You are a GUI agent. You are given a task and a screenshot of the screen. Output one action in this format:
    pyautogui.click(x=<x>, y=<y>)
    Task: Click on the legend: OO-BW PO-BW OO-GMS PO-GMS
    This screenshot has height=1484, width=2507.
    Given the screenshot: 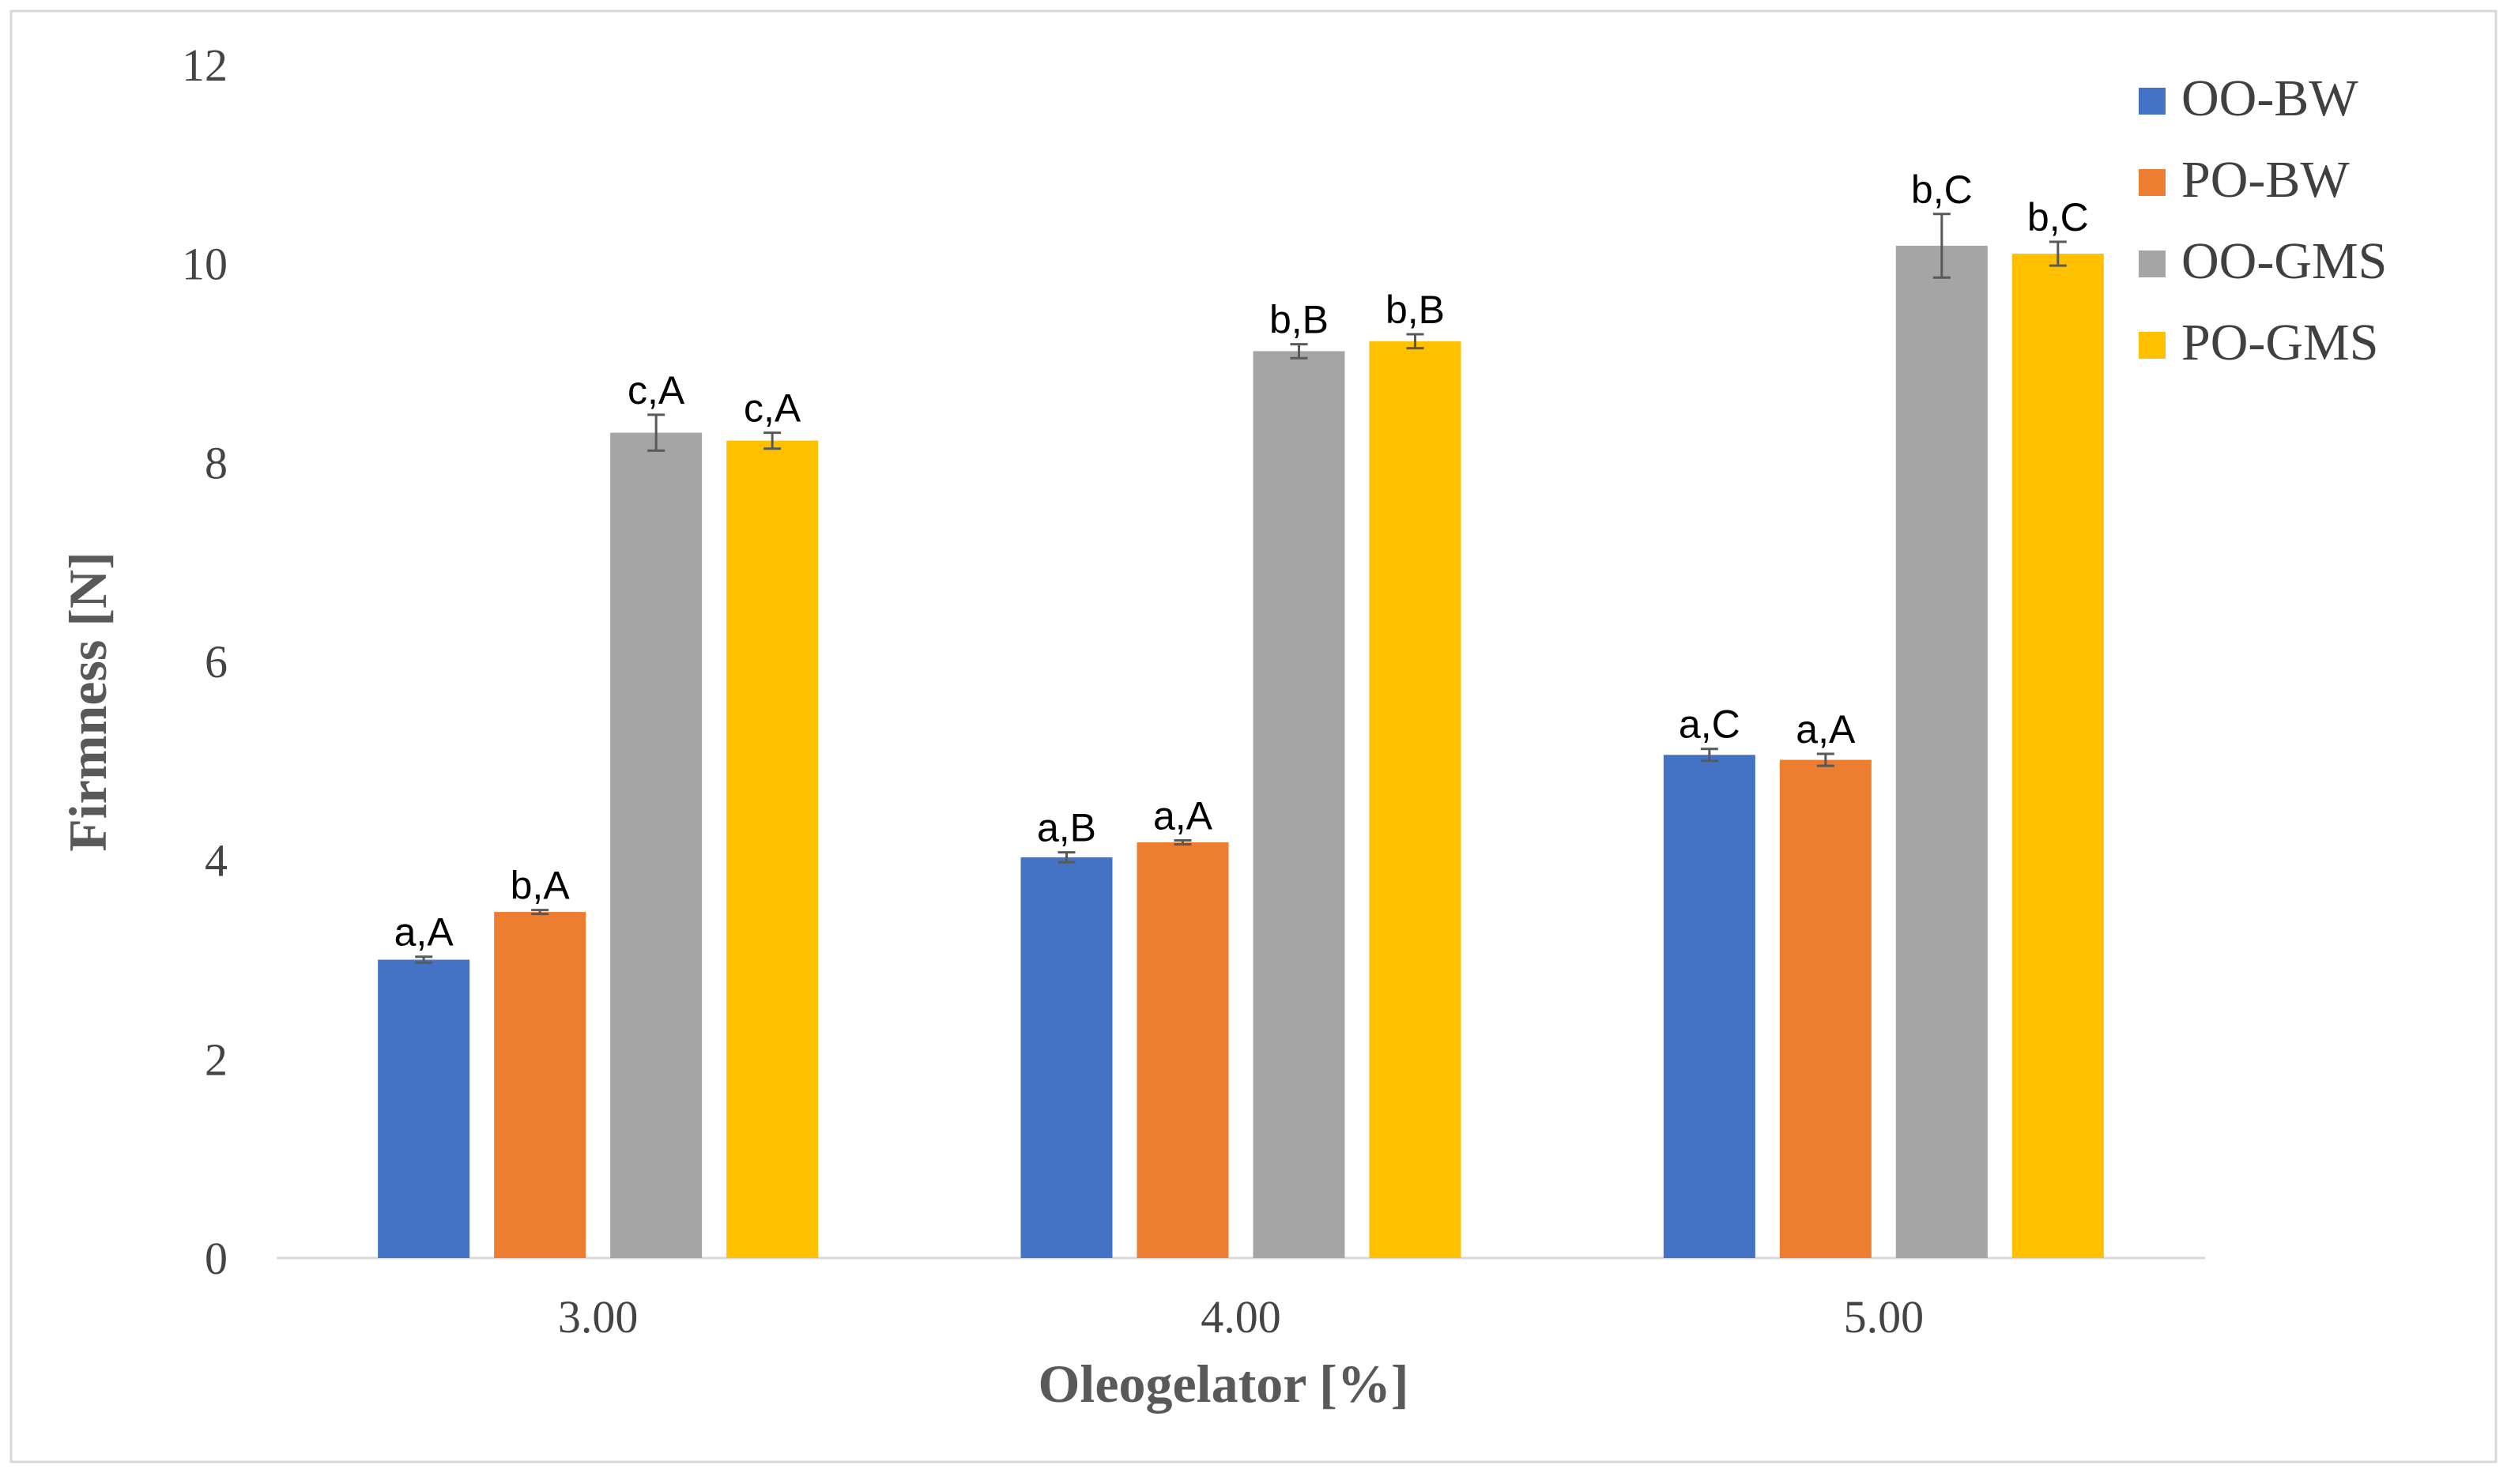 What is the action you would take?
    pyautogui.click(x=2263, y=220)
    